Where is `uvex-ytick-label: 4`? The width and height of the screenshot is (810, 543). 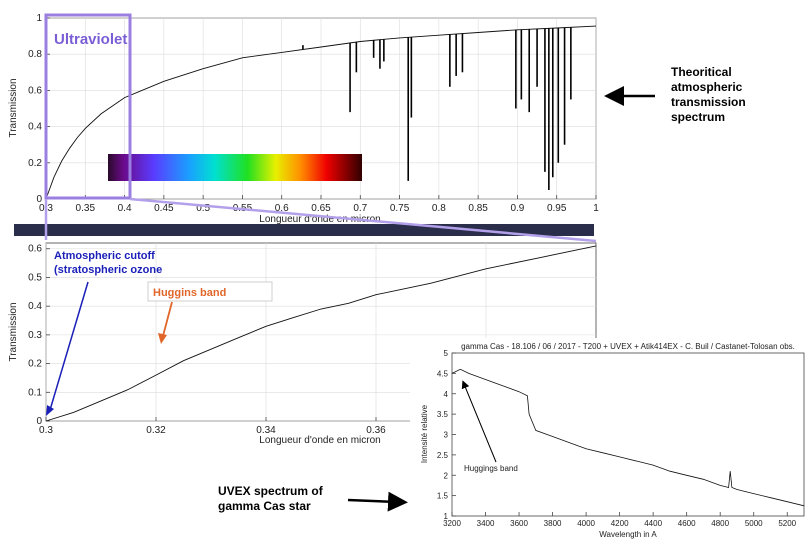
uvex-ytick-label: 4 is located at coordinates (446, 394).